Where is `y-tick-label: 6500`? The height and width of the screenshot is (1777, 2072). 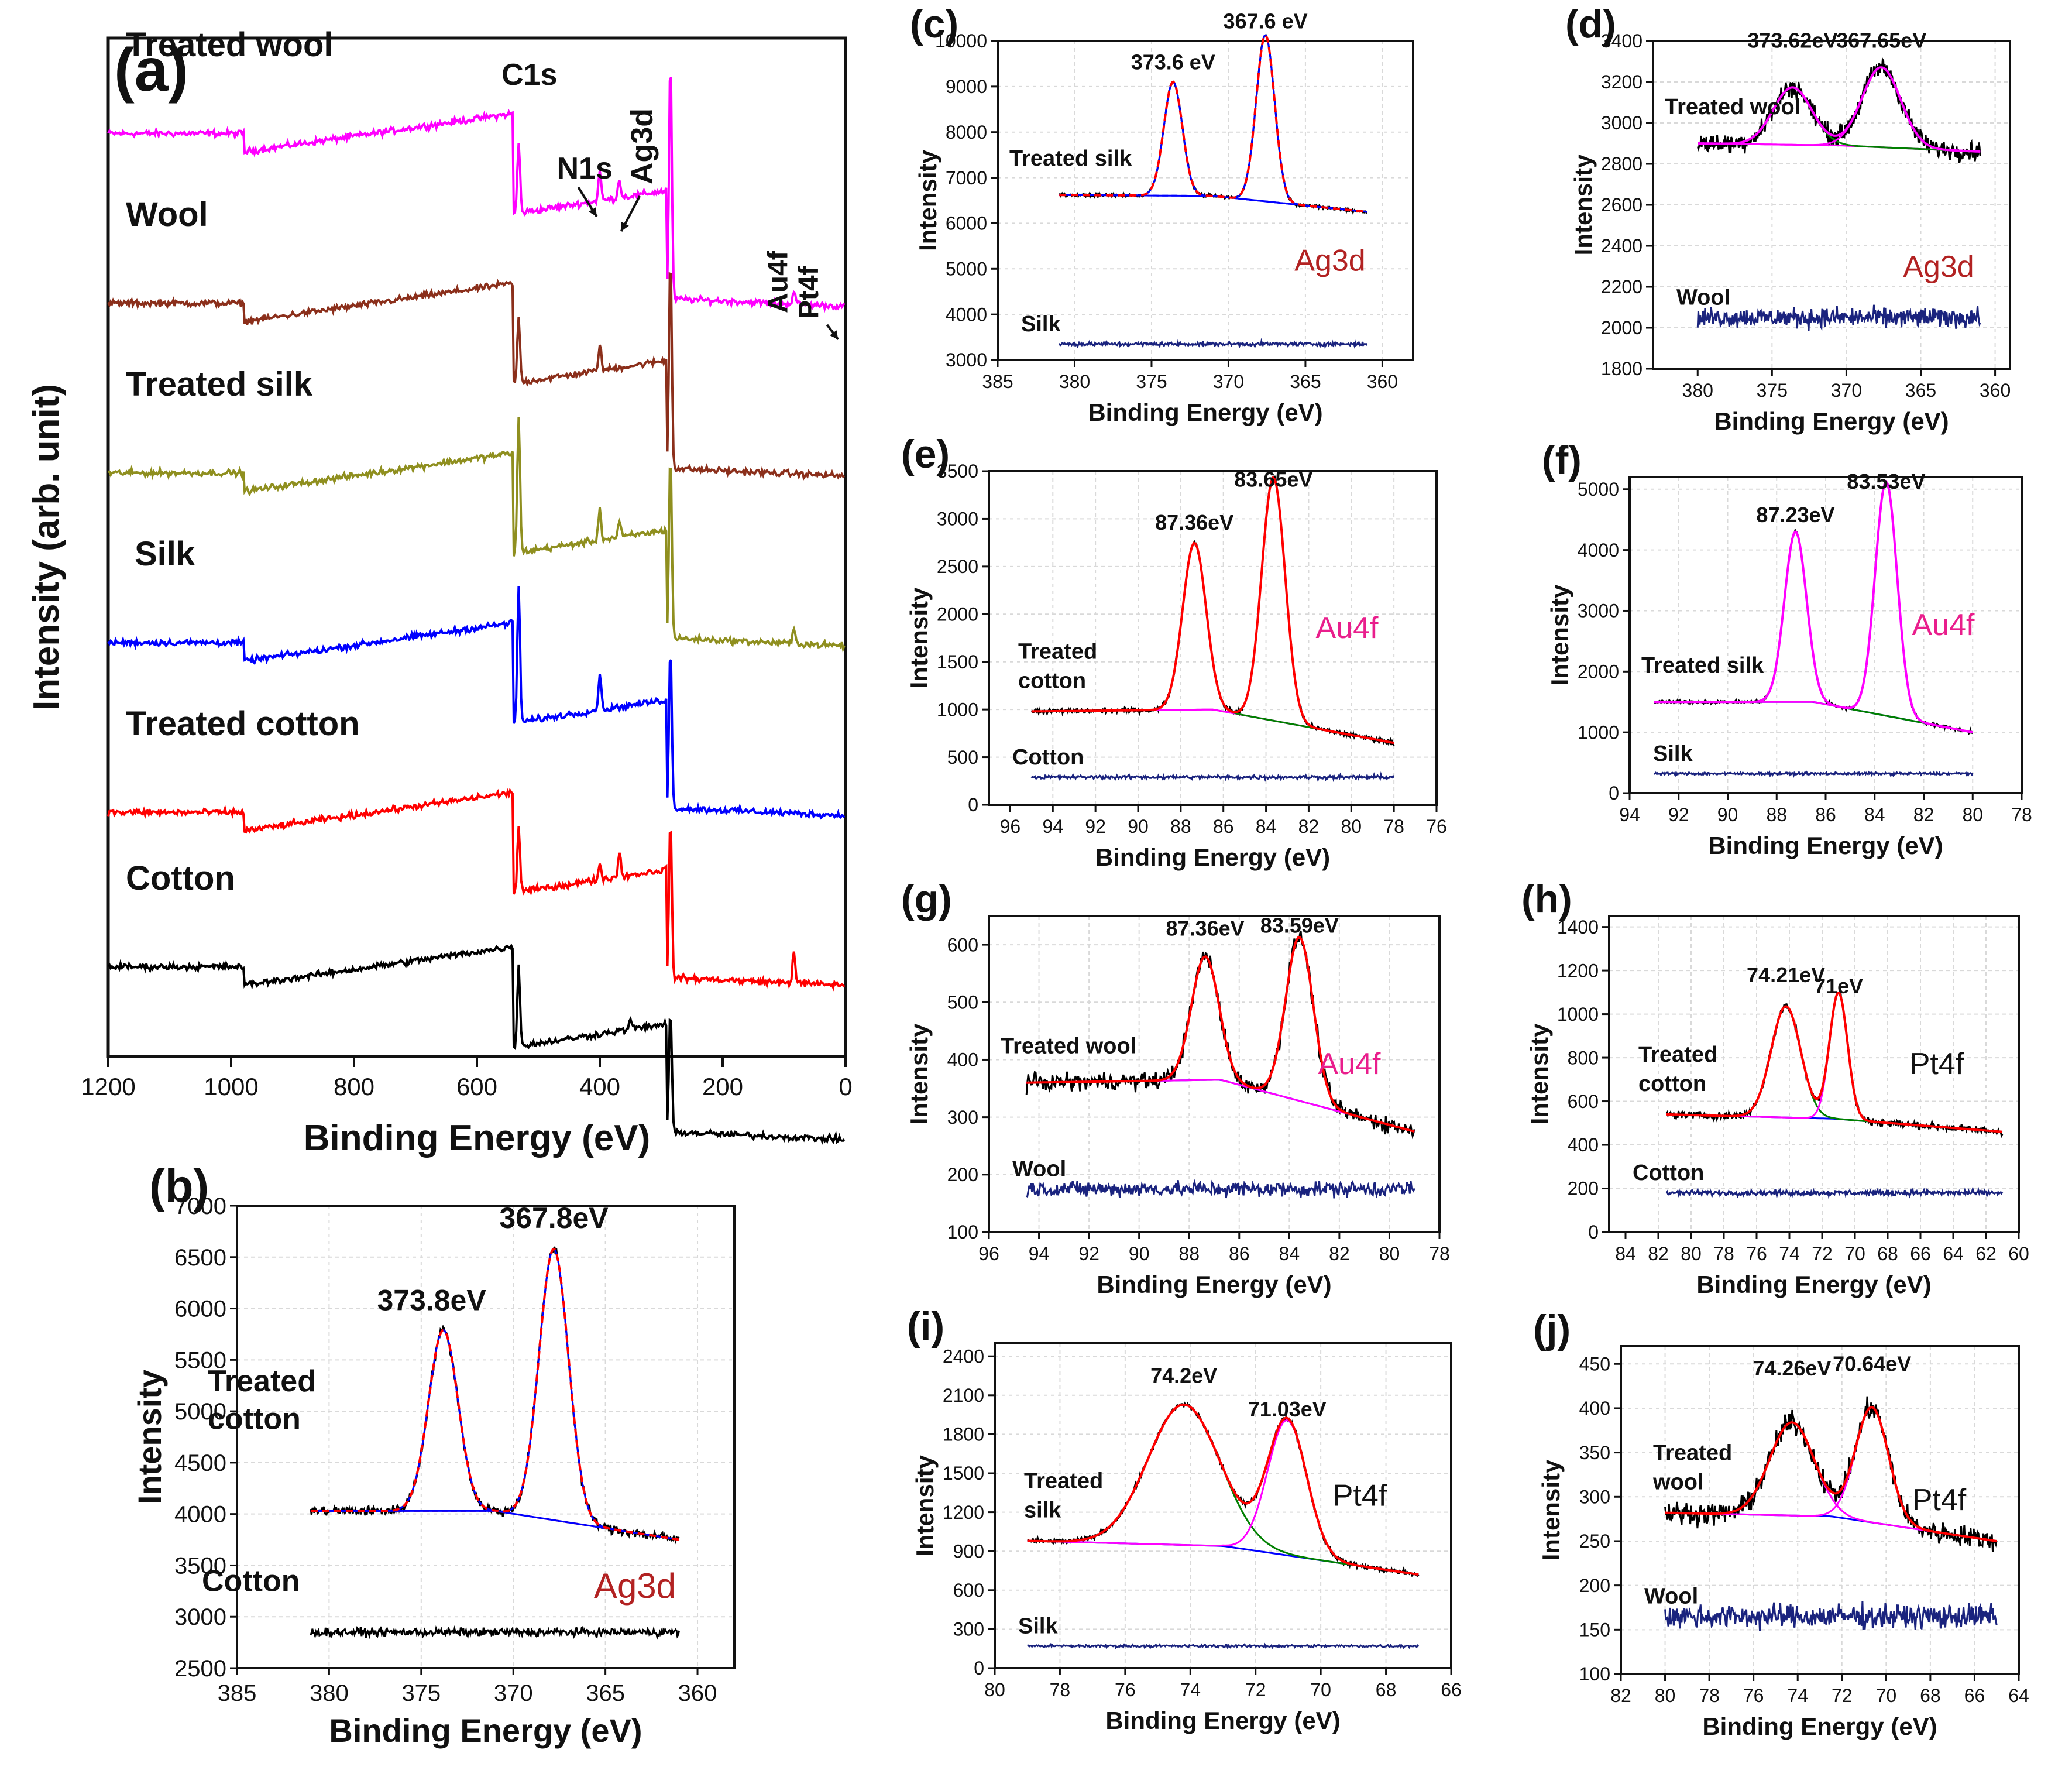
y-tick-label: 6500 is located at coordinates (200, 1258).